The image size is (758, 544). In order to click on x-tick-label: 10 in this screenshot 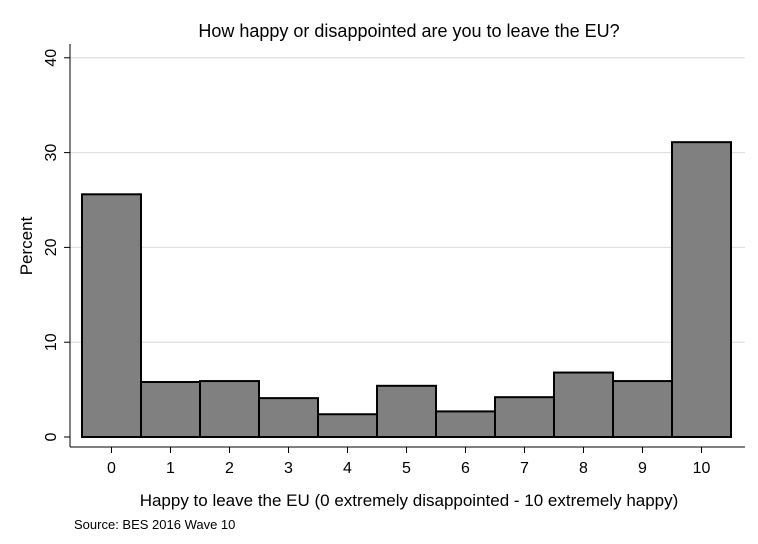, I will do `click(702, 468)`.